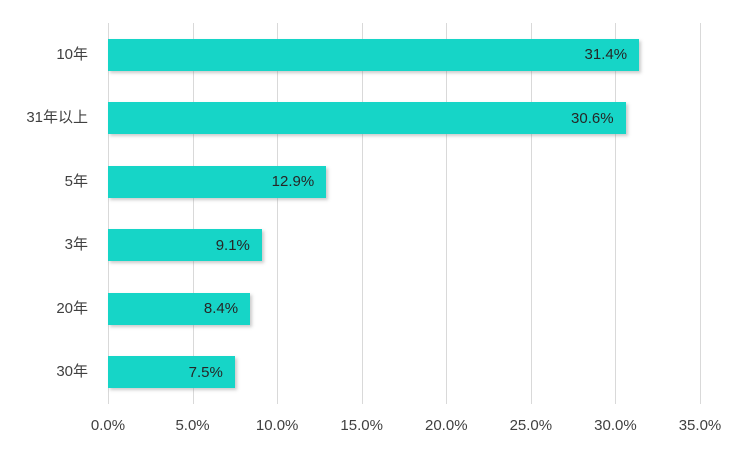 The image size is (748, 456). Describe the element at coordinates (361, 425) in the screenshot. I see `x-axis-tick-label: 15.0%` at that location.